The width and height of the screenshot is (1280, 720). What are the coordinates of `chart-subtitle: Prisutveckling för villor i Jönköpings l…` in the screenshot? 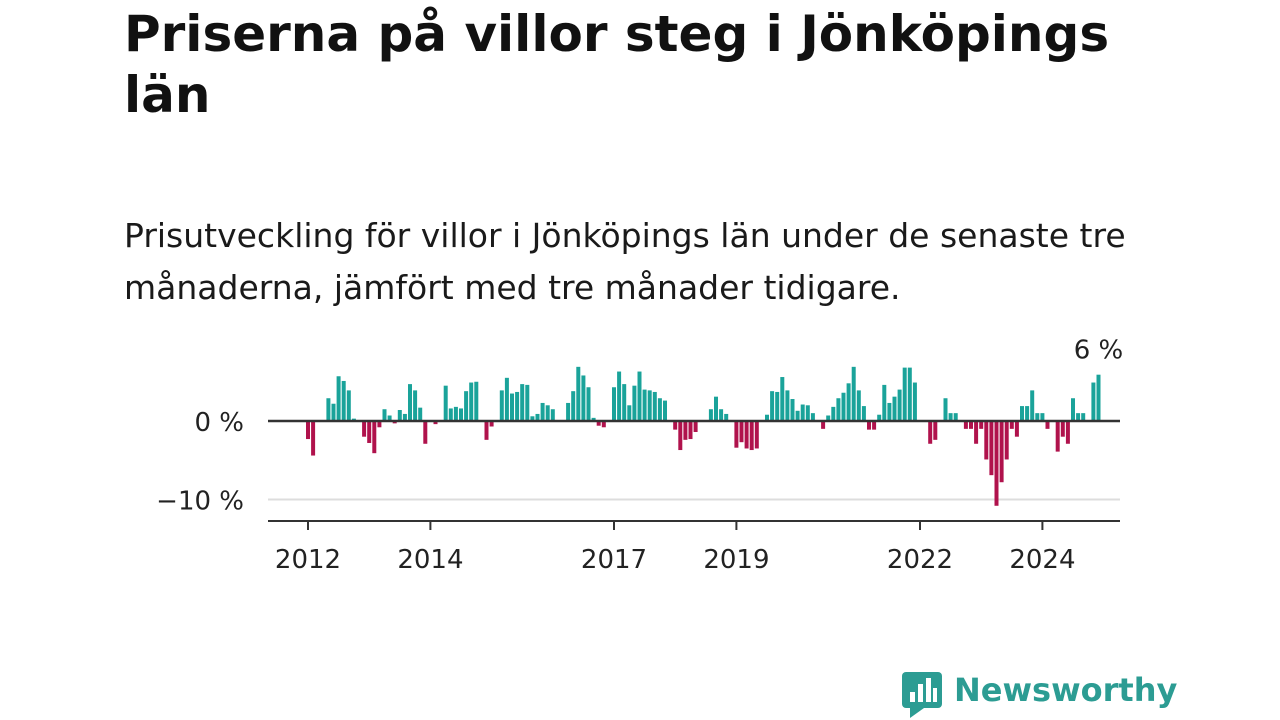 It's located at (625, 261).